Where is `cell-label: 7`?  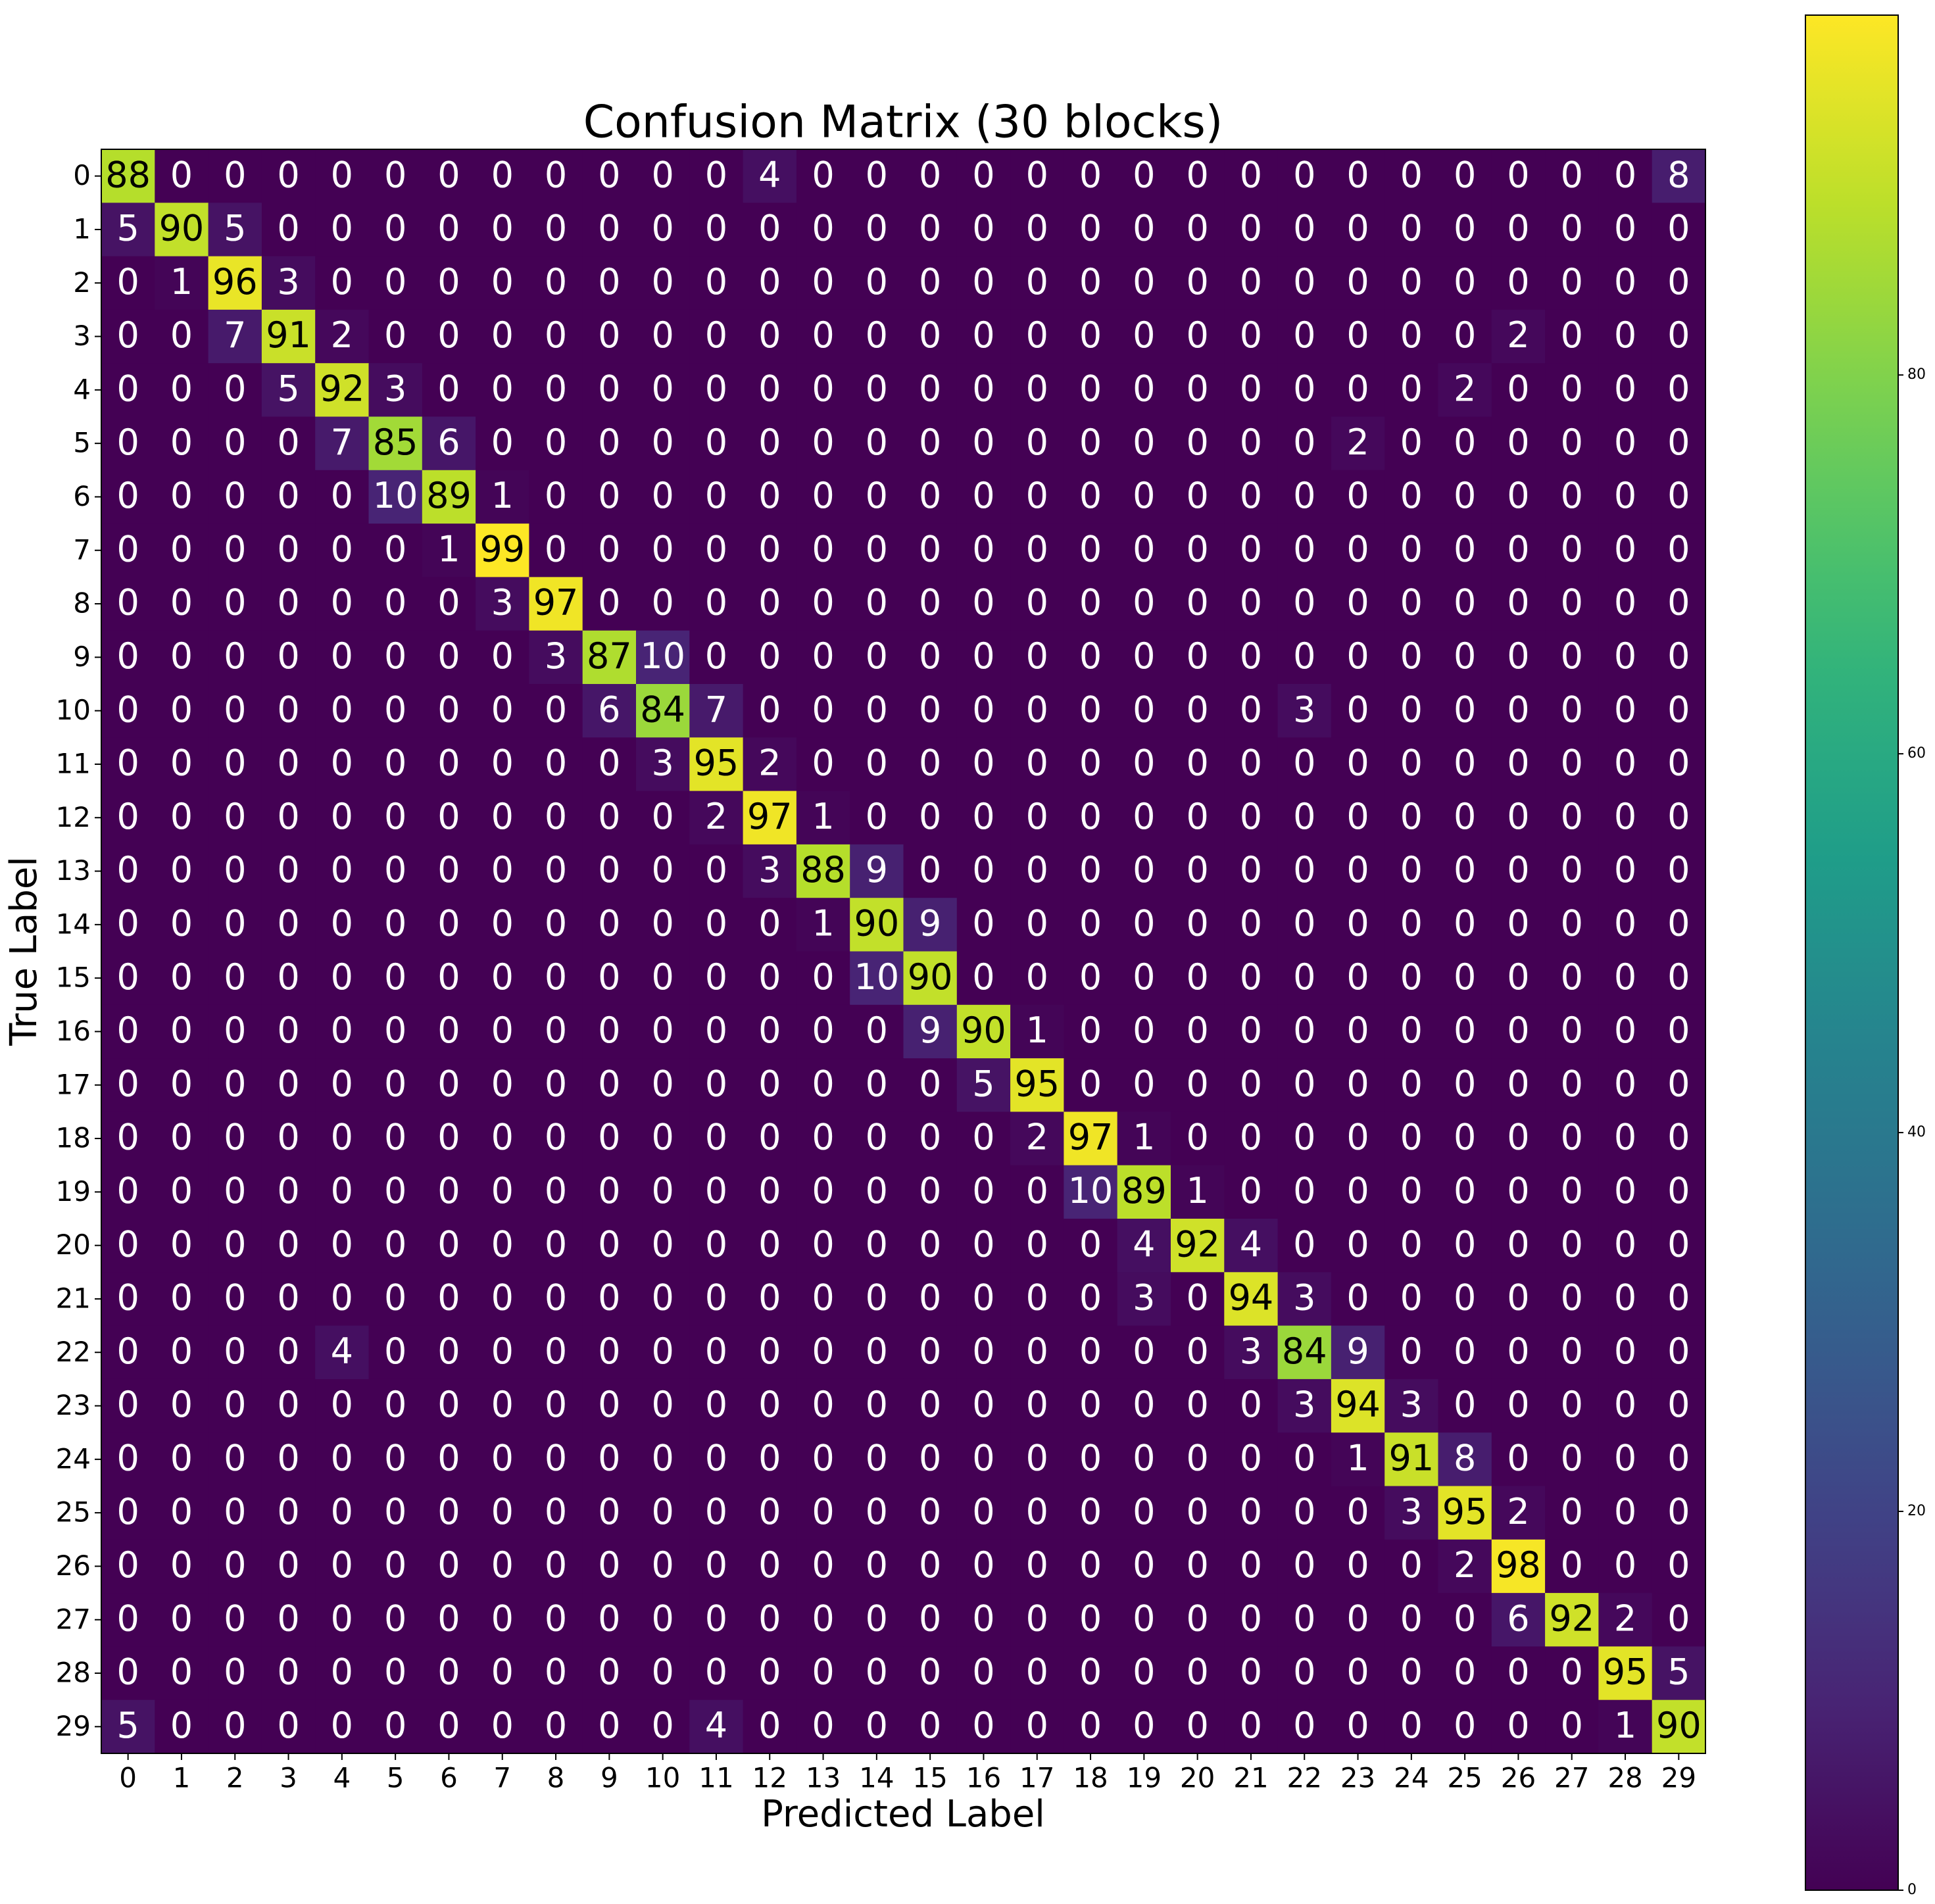 cell-label: 7 is located at coordinates (716, 709).